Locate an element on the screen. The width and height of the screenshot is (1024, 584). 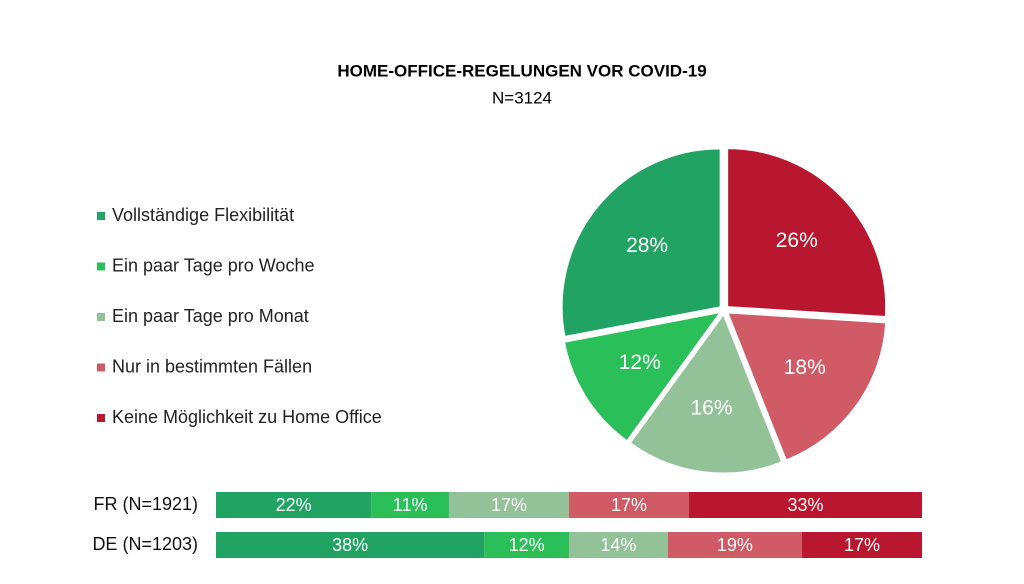
chart-title: HOME-OFFICE-REGELUNGEN VOR COVID-19 is located at coordinates (521, 70).